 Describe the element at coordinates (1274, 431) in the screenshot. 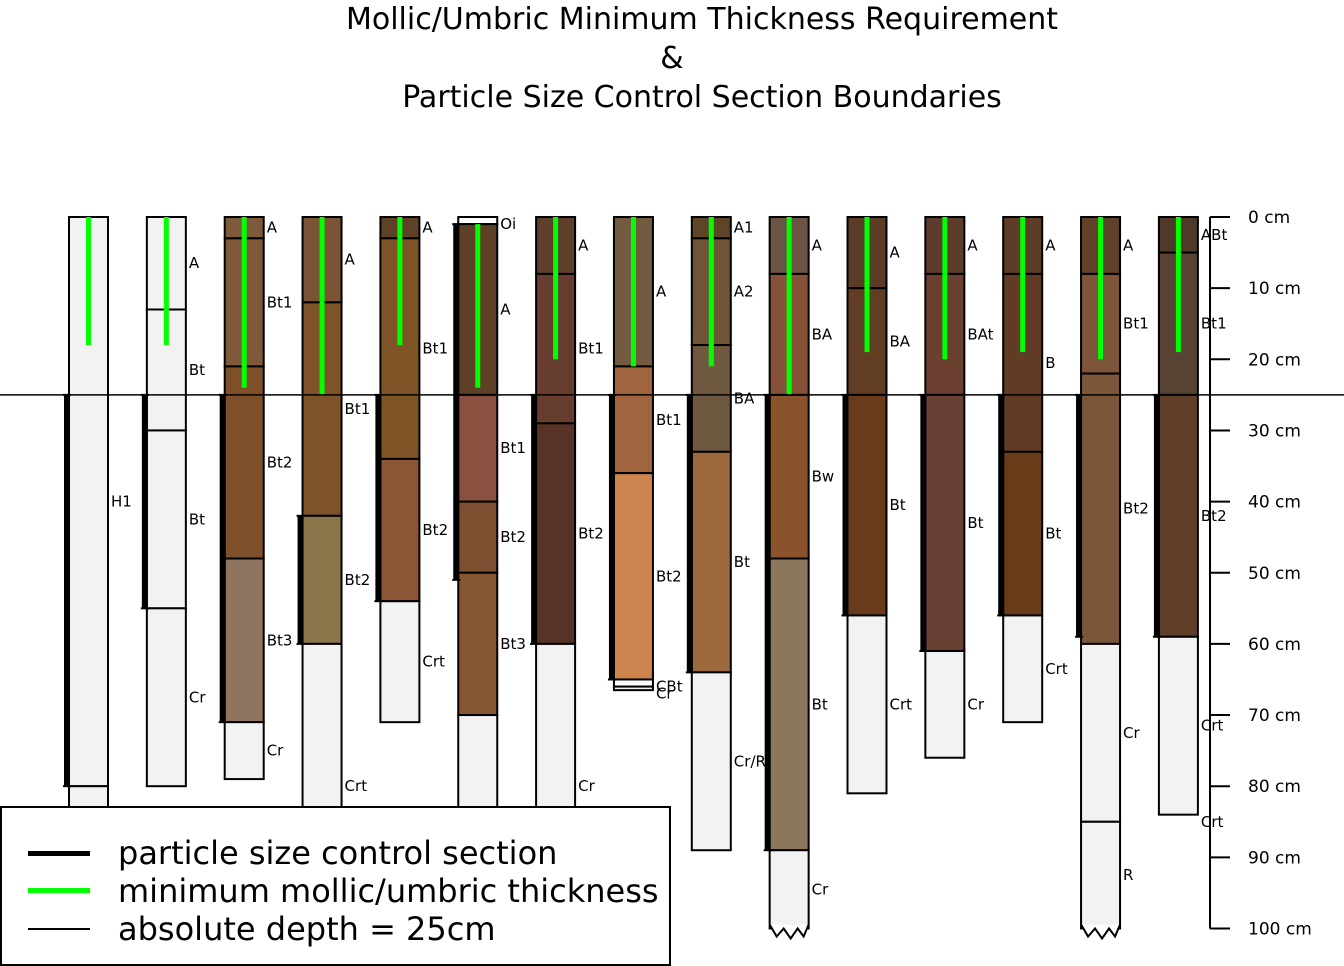

I see `depth-tick-label-30: 30 cm` at that location.